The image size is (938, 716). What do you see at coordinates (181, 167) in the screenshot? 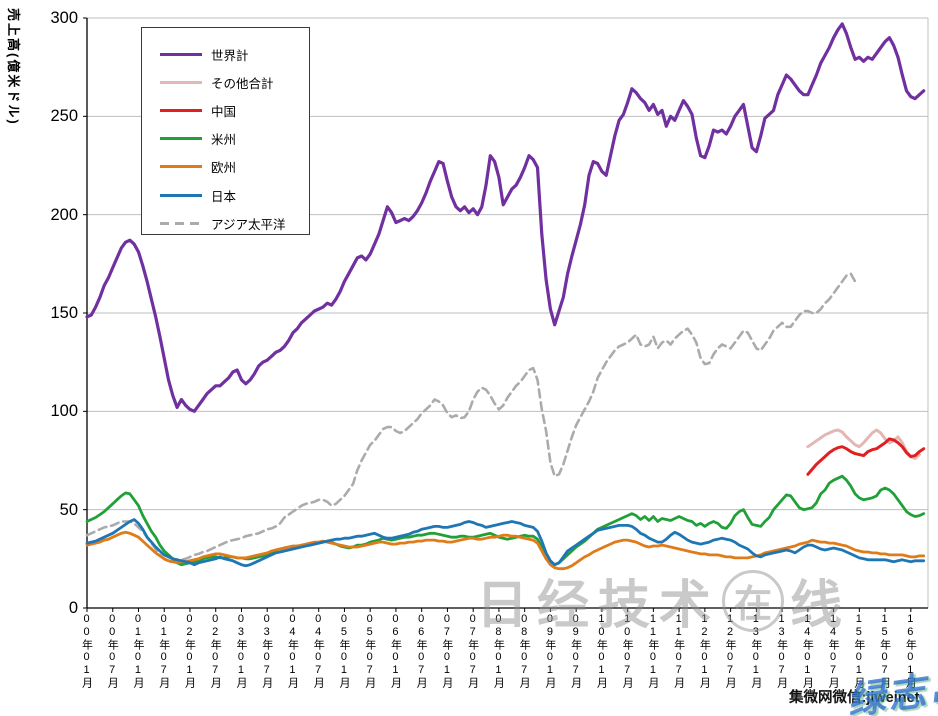
I see `europe-line-swatch-icon` at bounding box center [181, 167].